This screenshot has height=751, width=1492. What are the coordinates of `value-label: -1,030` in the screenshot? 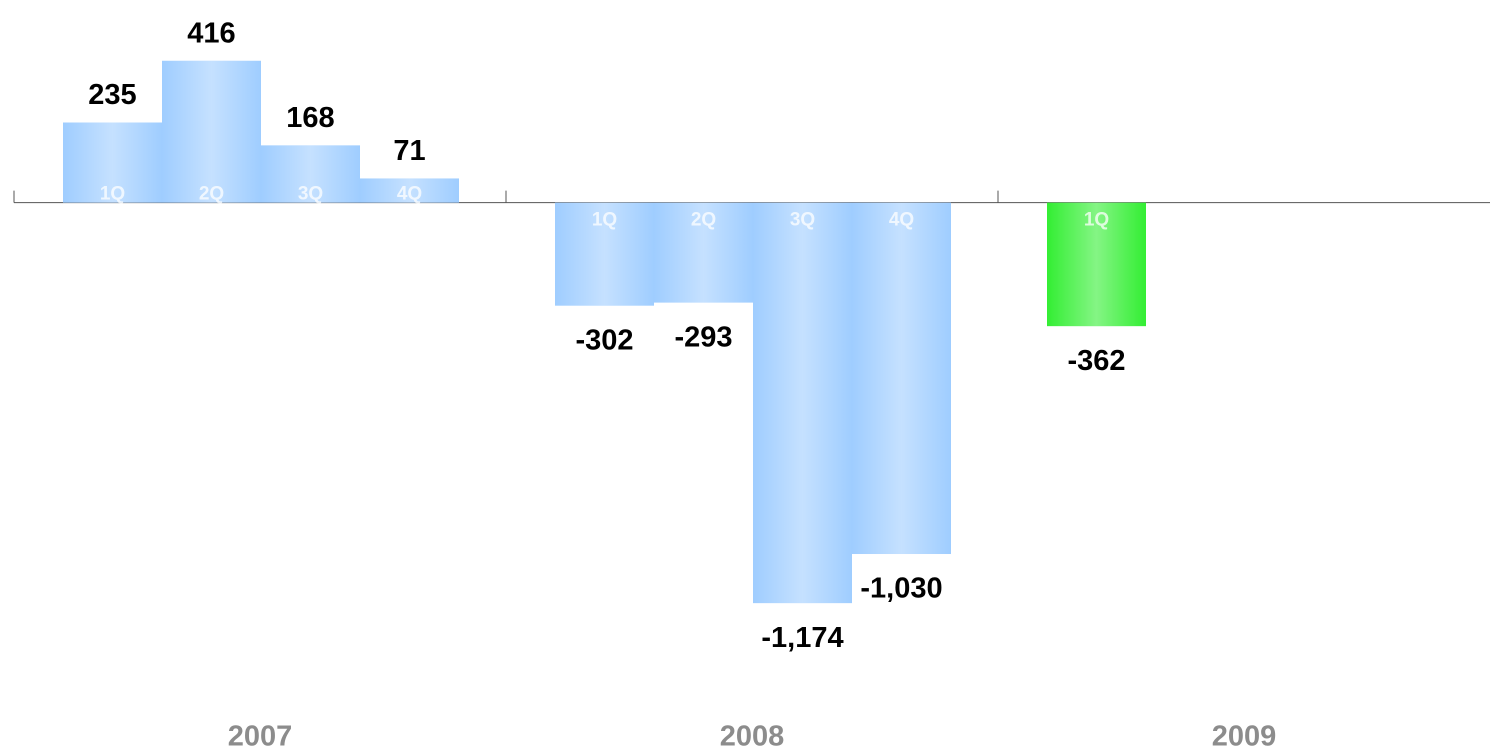 It's located at (901, 589).